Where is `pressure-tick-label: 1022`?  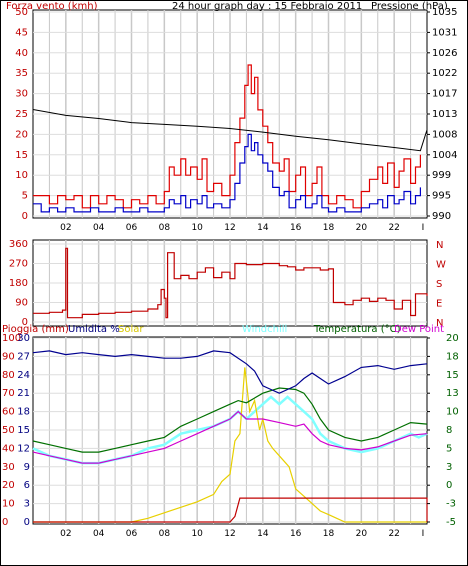
pressure-tick-label: 1022 is located at coordinates (444, 73).